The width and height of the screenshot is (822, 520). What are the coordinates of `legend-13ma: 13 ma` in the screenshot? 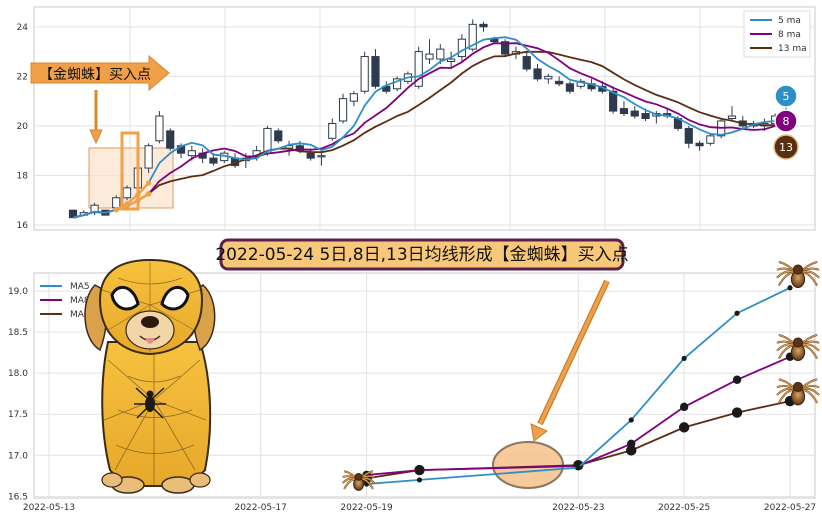 It's located at (792, 49).